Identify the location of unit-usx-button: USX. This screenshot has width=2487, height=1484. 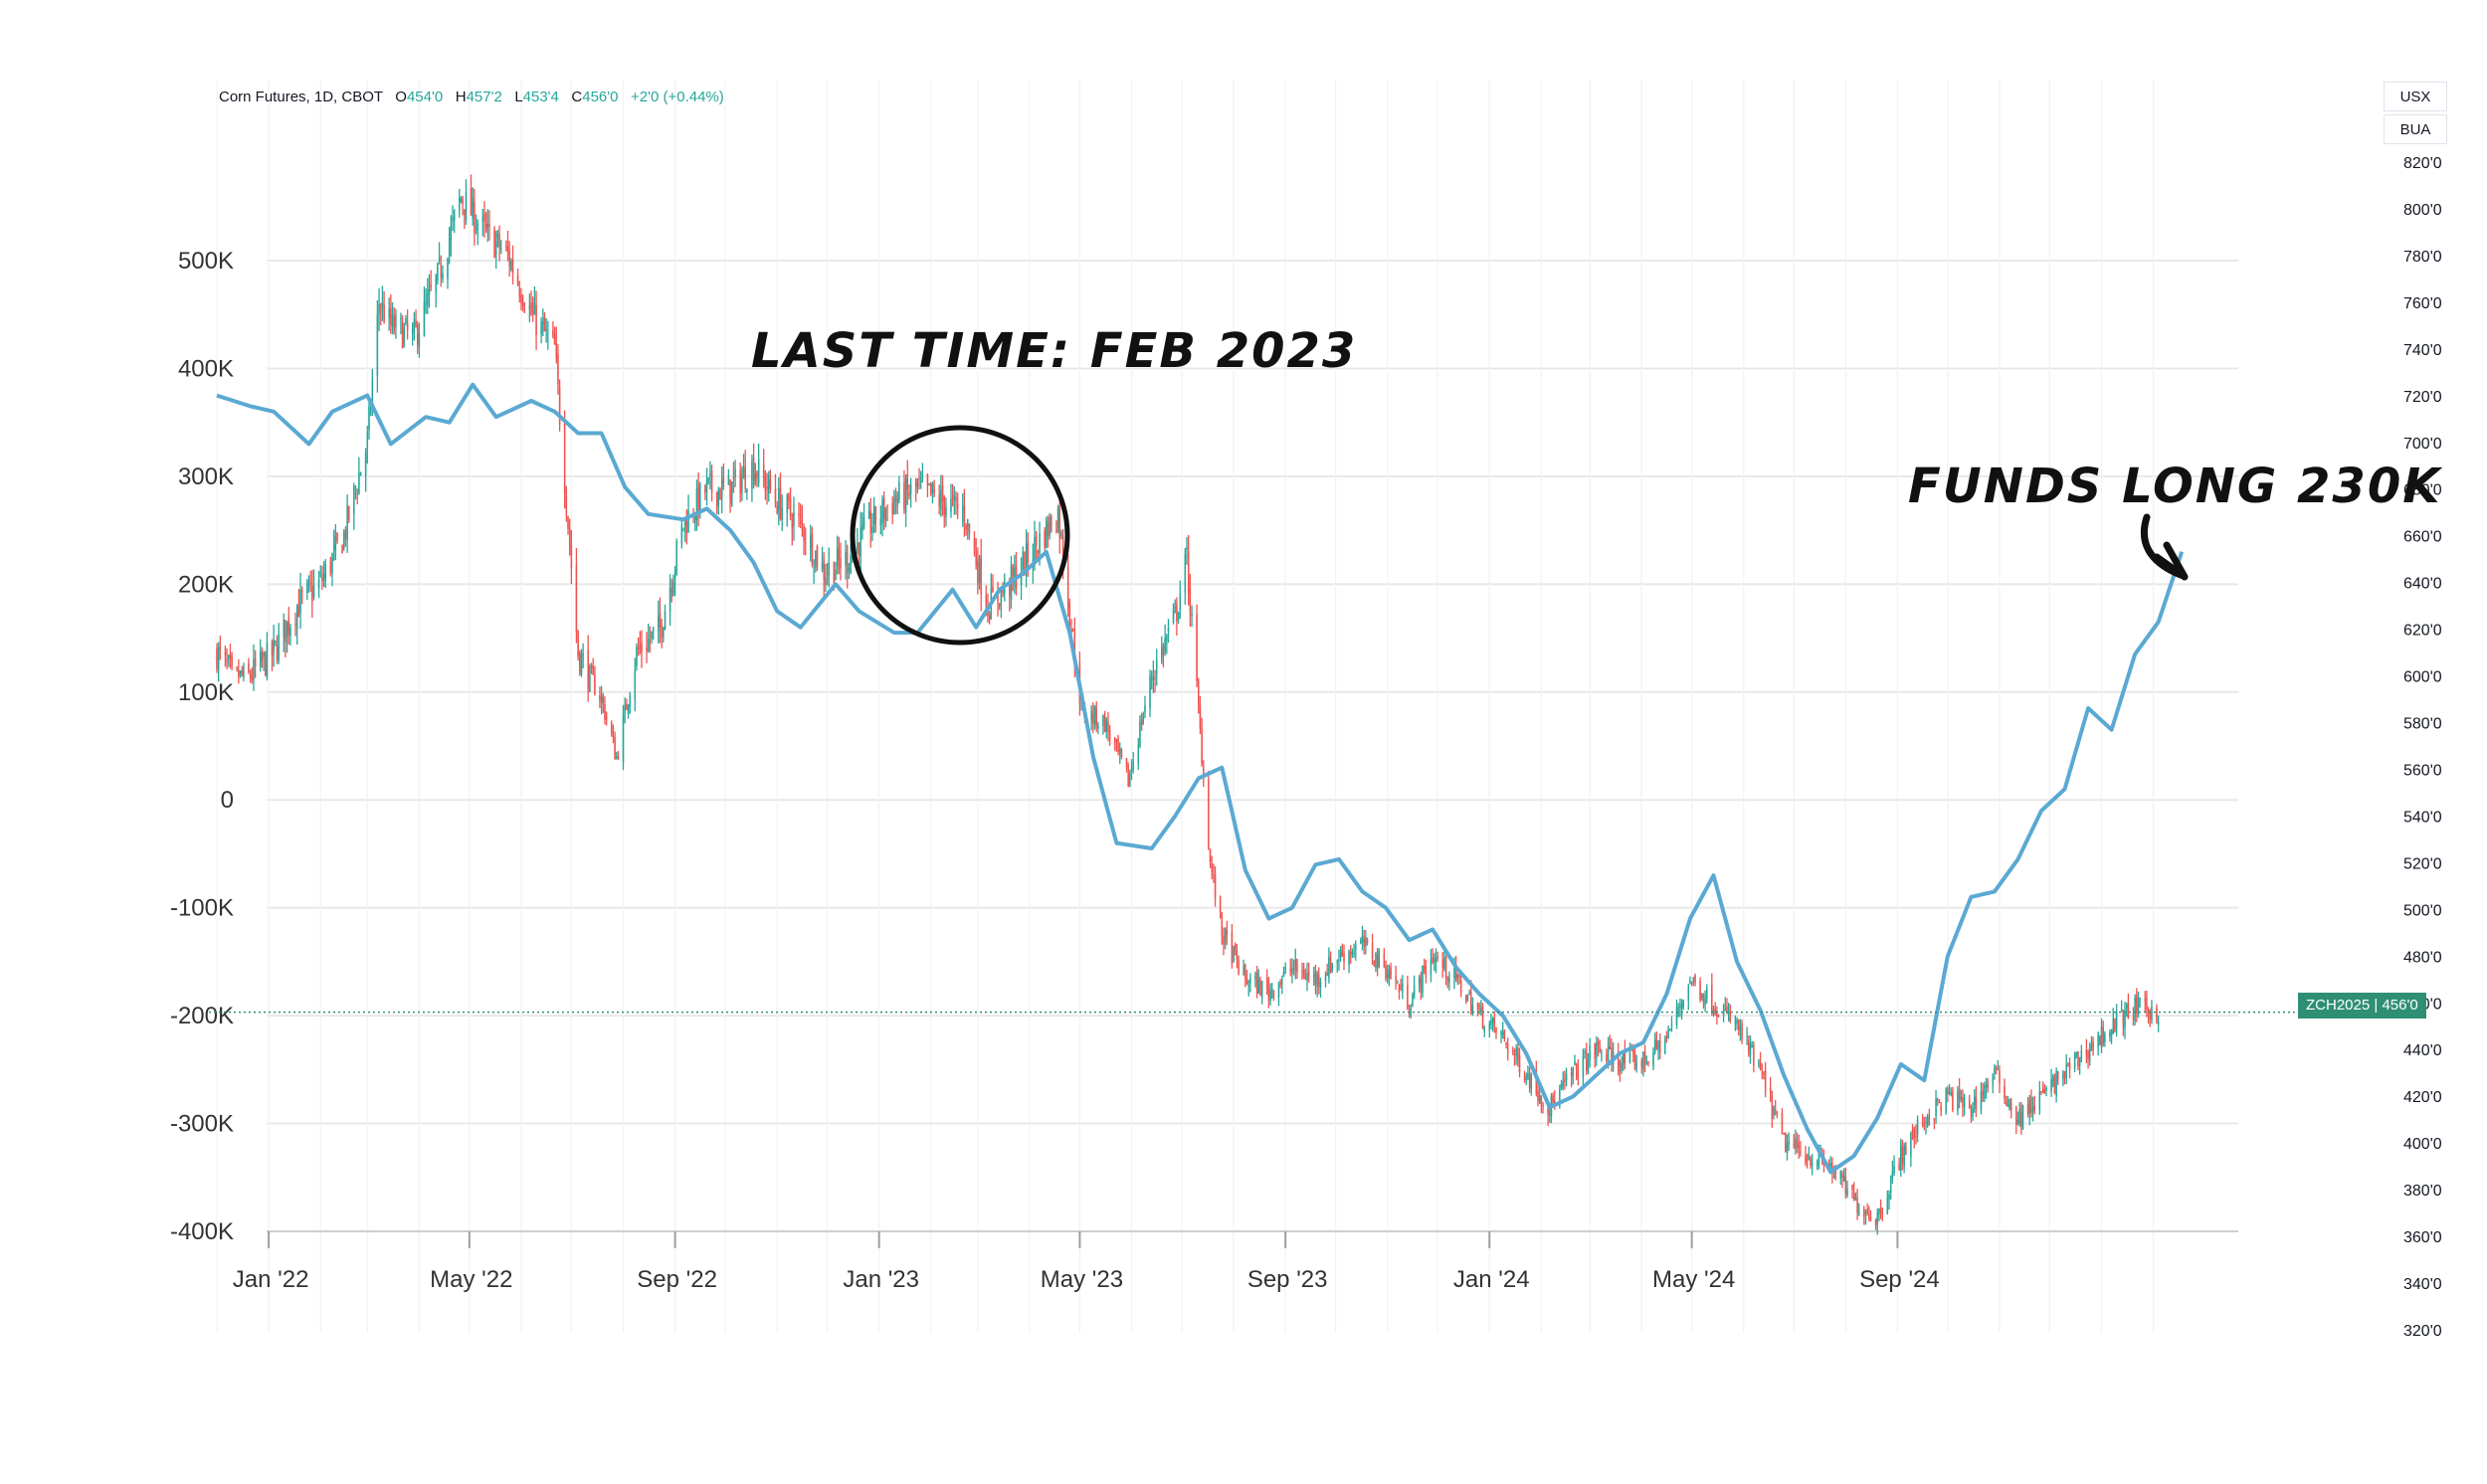
(2416, 97).